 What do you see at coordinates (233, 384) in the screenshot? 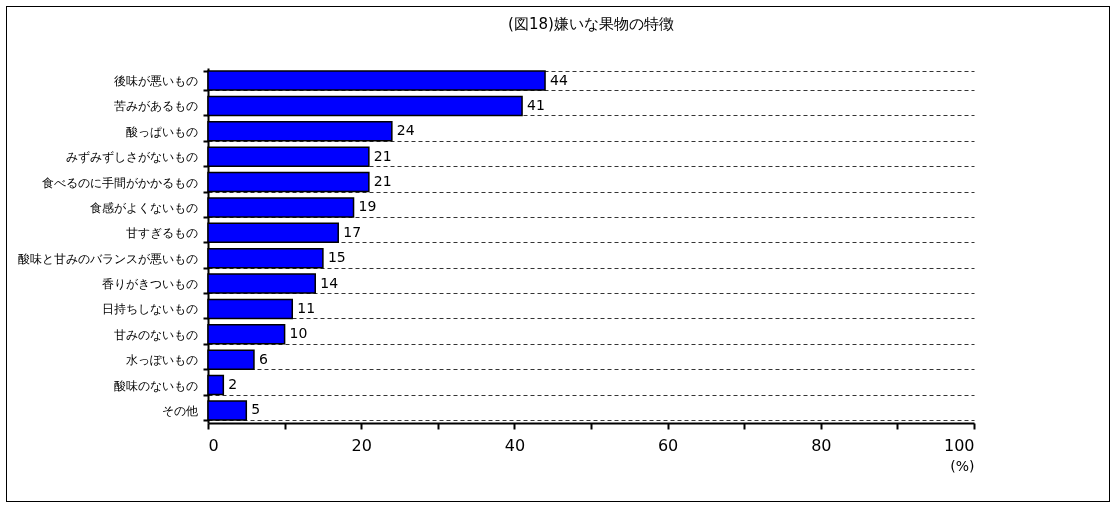
I see `data-label: 2` at bounding box center [233, 384].